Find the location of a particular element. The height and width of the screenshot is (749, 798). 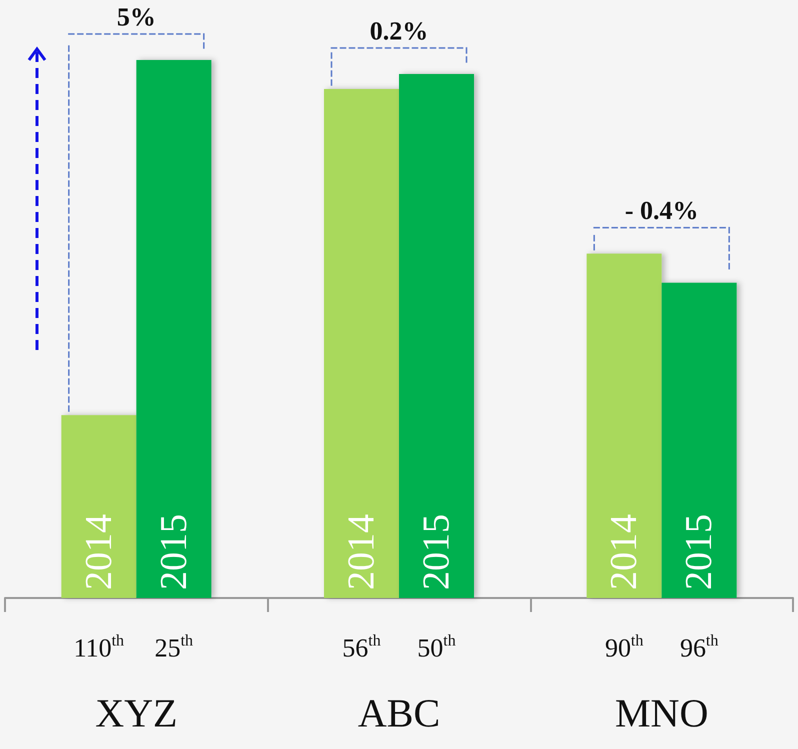

series-label: 2015 is located at coordinates (173, 552).